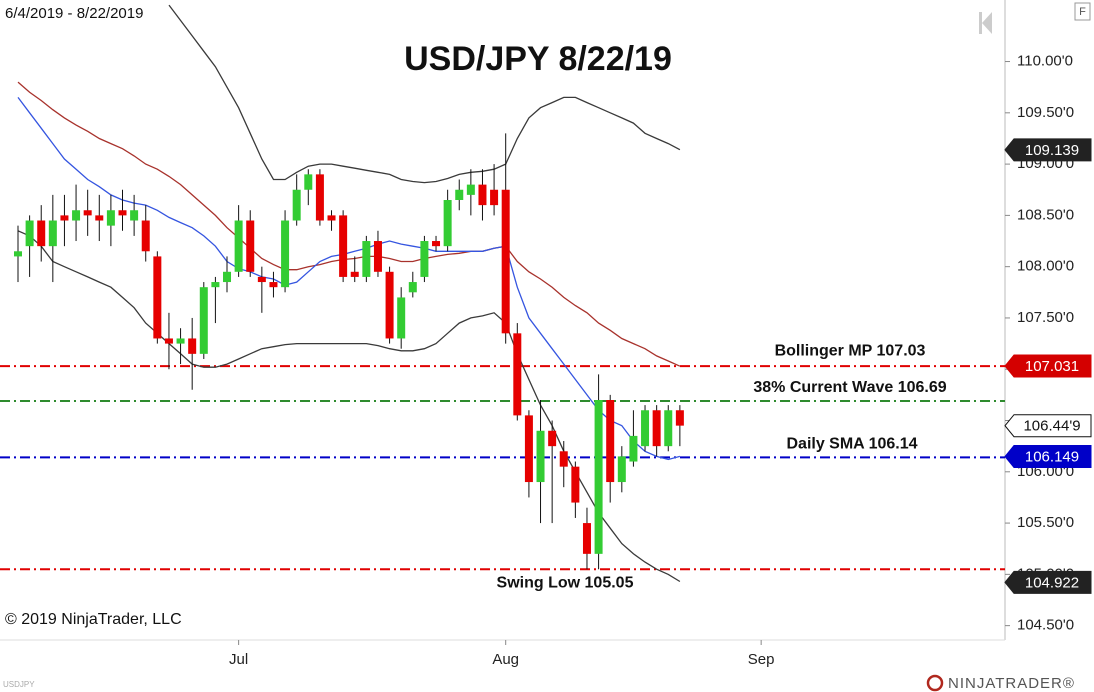  What do you see at coordinates (1052, 150) in the screenshot?
I see `price-marker-label: 109.139` at bounding box center [1052, 150].